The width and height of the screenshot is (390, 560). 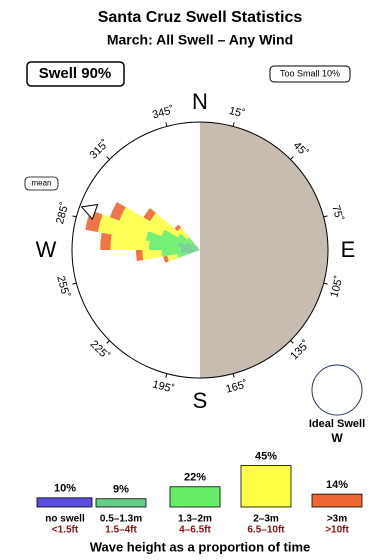 What do you see at coordinates (62, 213) in the screenshot?
I see `degree-label: 285˚` at bounding box center [62, 213].